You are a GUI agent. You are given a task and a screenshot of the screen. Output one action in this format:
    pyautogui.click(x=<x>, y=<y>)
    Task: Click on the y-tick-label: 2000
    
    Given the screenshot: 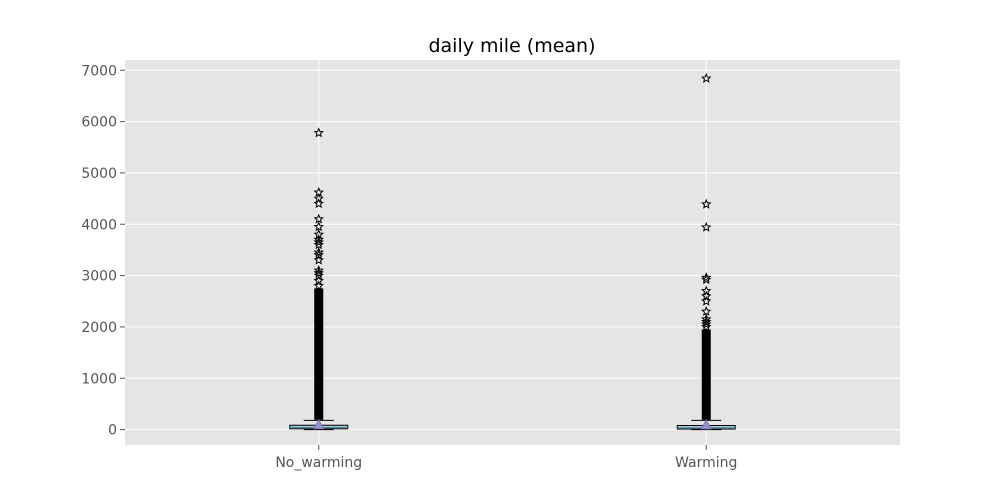 What is the action you would take?
    pyautogui.click(x=99, y=328)
    